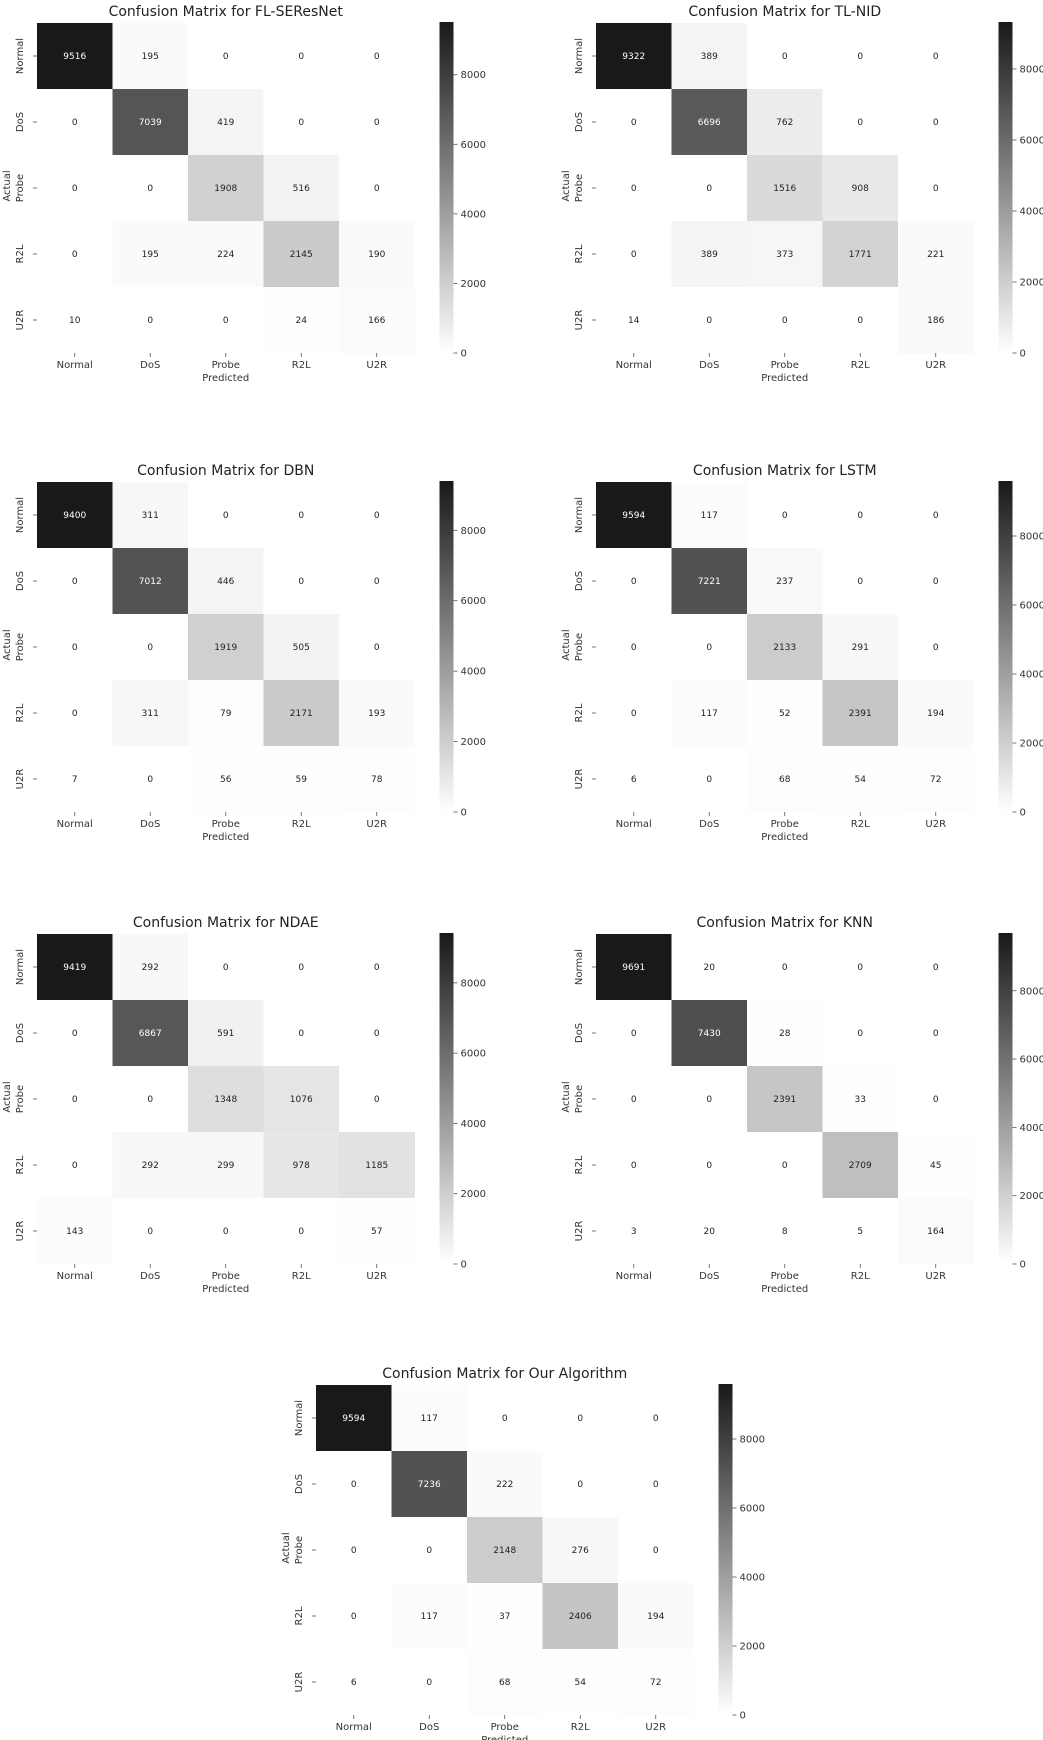 The width and height of the screenshot is (1043, 1740). Describe the element at coordinates (376, 1232) in the screenshot. I see `cell-value-label: 57` at that location.